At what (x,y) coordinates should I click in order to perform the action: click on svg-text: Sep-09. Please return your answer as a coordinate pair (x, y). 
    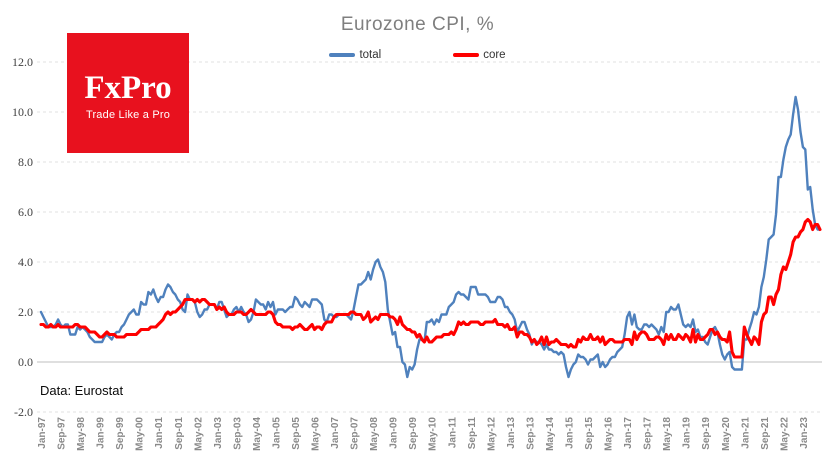
    Looking at the image, I should click on (413, 433).